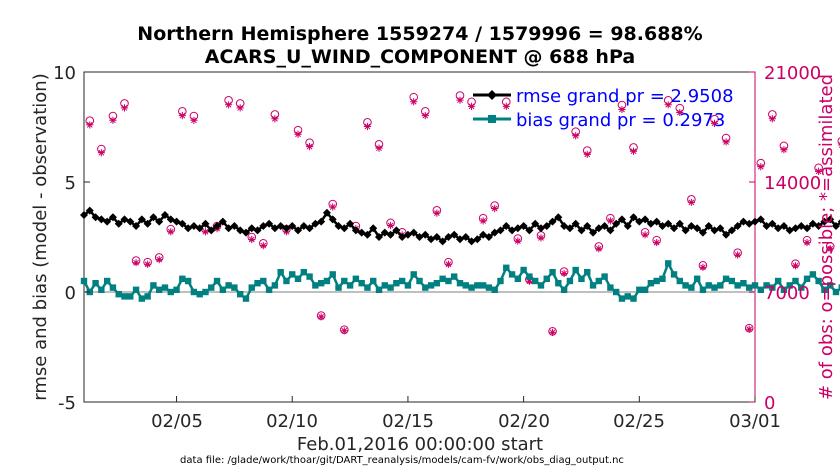  I want to click on x-tick-label: 02/20, so click(524, 421).